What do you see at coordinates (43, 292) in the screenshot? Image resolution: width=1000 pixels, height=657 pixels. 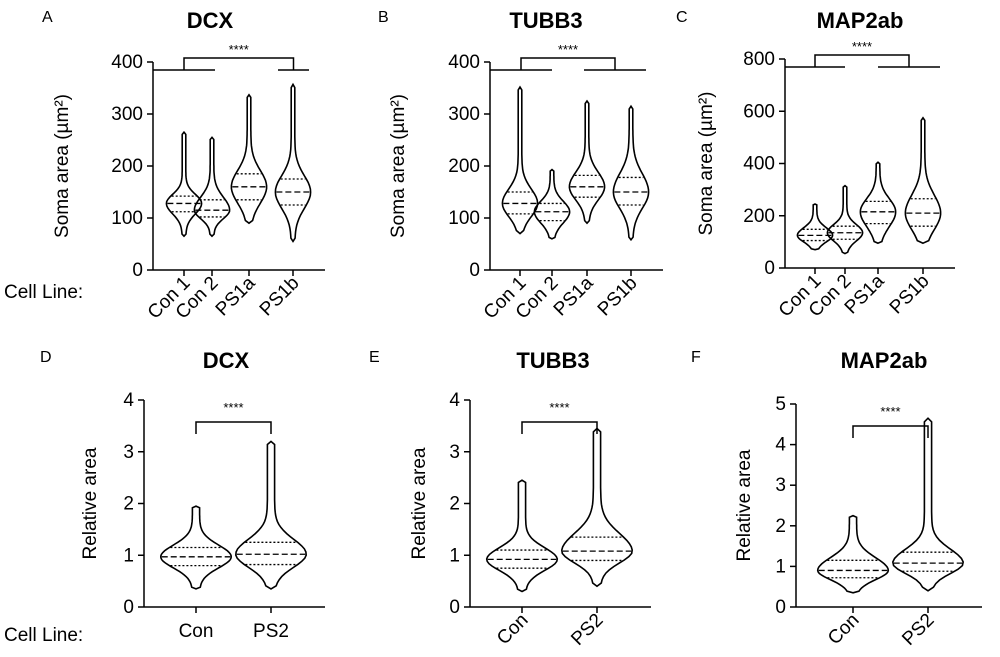 I see `cell-line-label-top: Cell Line:` at bounding box center [43, 292].